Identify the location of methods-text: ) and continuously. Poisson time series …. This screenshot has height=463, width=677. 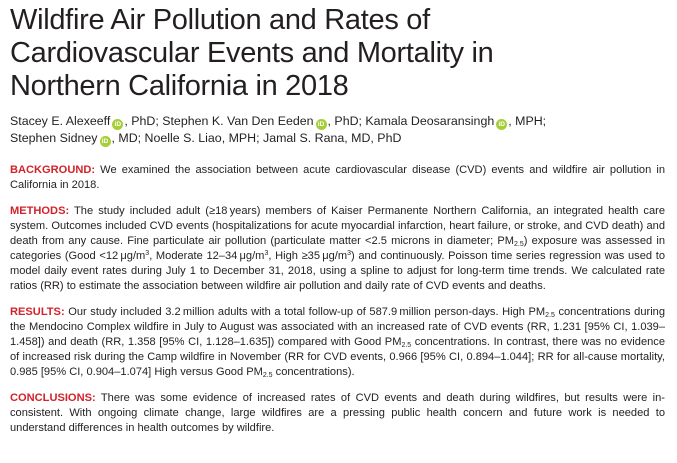
(337, 271).